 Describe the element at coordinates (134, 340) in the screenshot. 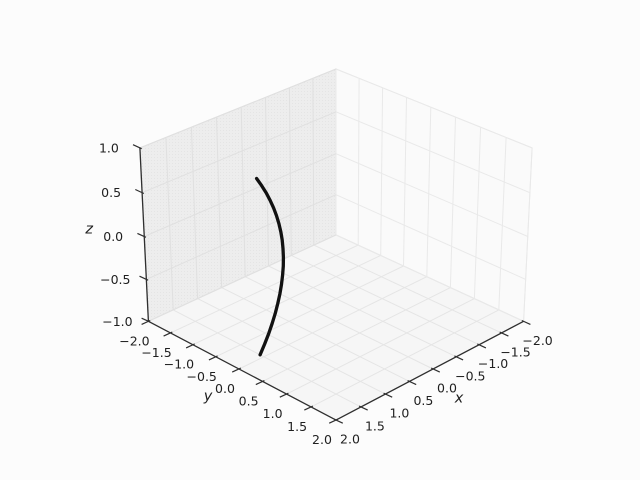

I see `y-axis-tick-label: −2.0` at that location.